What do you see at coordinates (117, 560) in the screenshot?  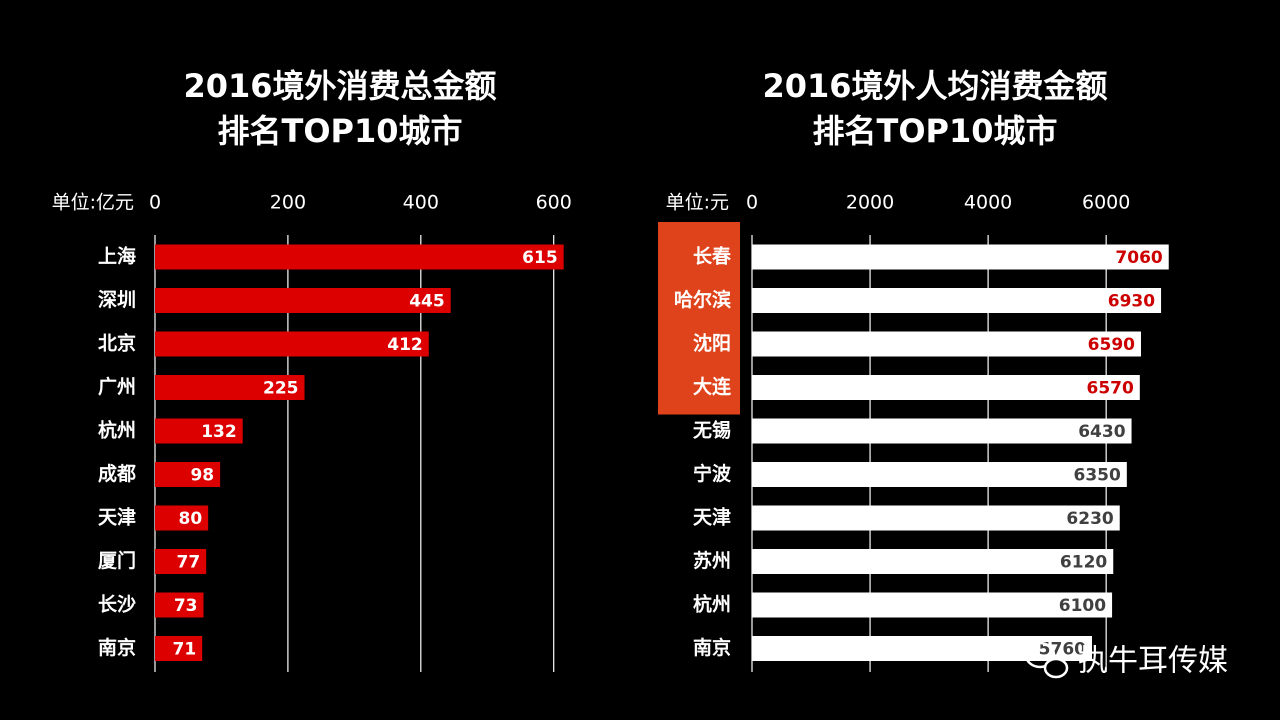 I see `category-label: 厦门` at bounding box center [117, 560].